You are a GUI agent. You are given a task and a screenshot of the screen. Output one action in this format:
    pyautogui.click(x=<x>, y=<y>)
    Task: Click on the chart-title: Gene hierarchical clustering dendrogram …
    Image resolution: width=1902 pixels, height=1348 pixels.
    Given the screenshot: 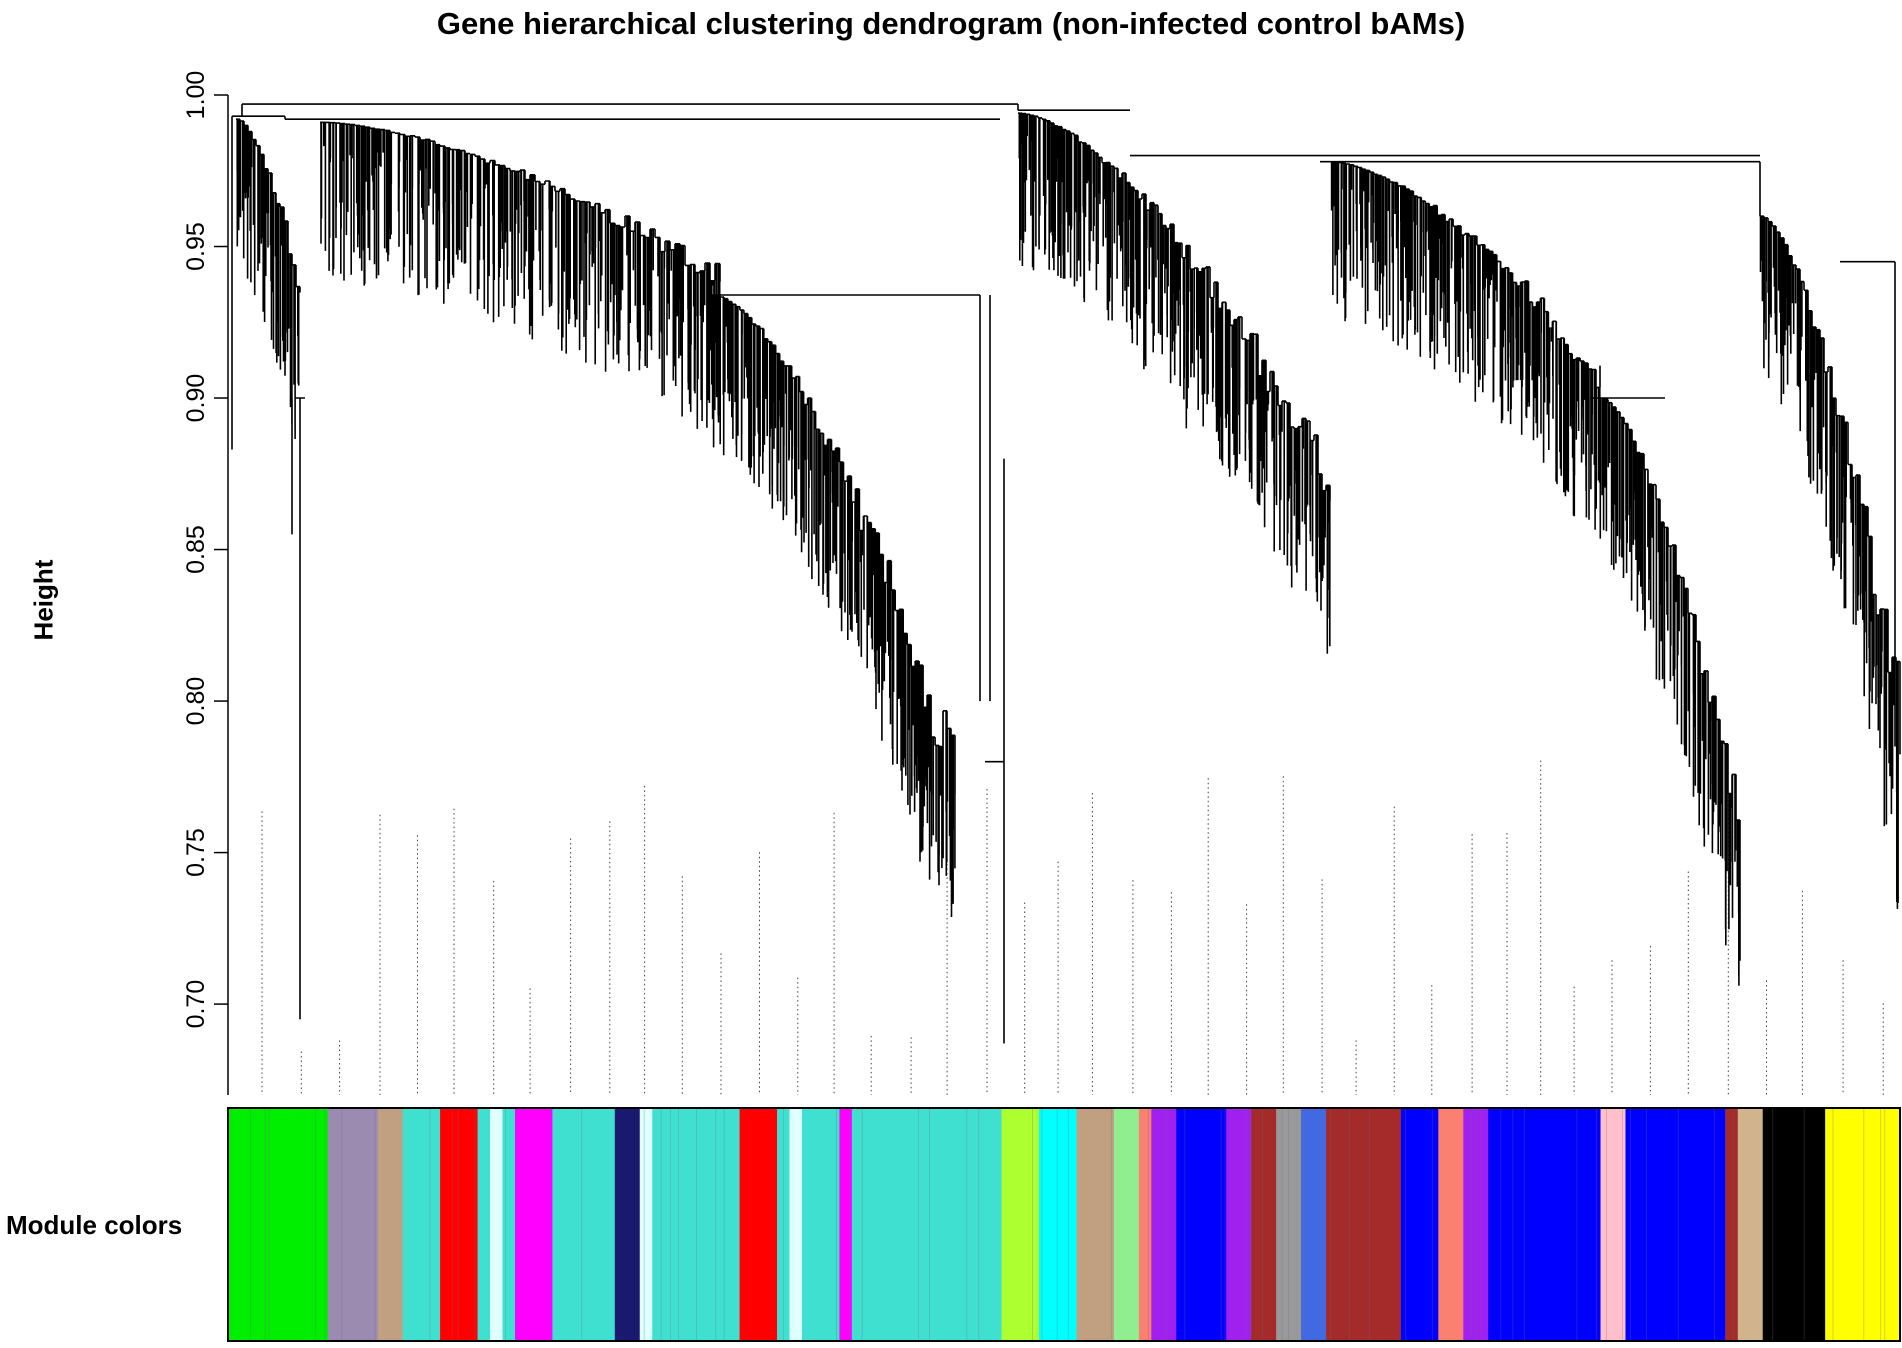 What is the action you would take?
    pyautogui.click(x=951, y=23)
    